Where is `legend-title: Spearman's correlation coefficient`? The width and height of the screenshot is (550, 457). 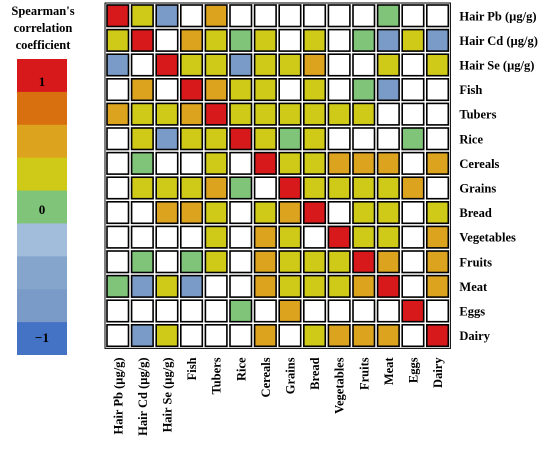 legend-title: Spearman's correlation coefficient is located at coordinates (43, 28).